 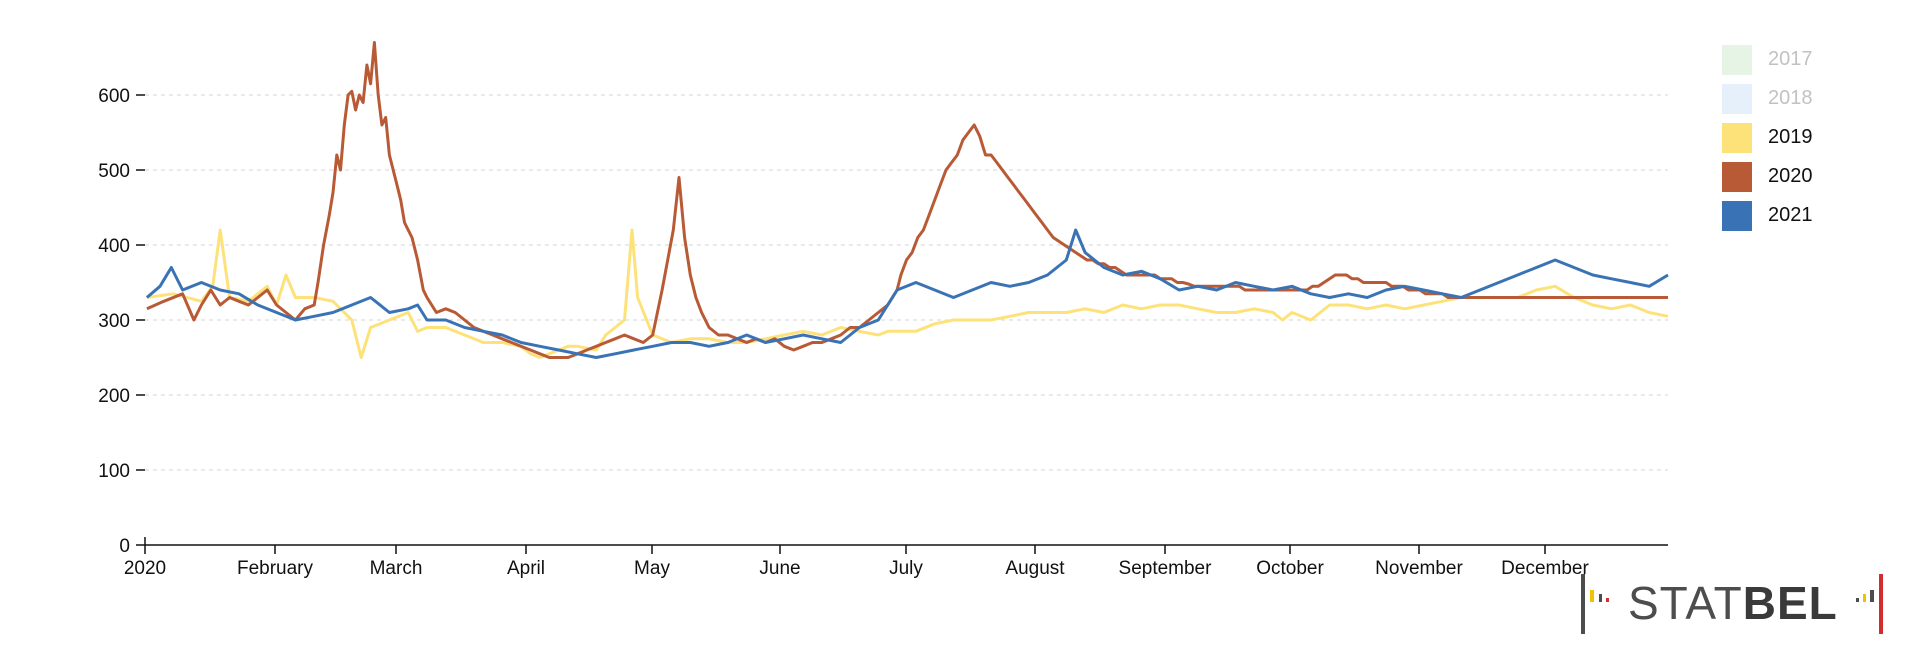 I want to click on legend-item-2021: 2021, so click(x=1767, y=215).